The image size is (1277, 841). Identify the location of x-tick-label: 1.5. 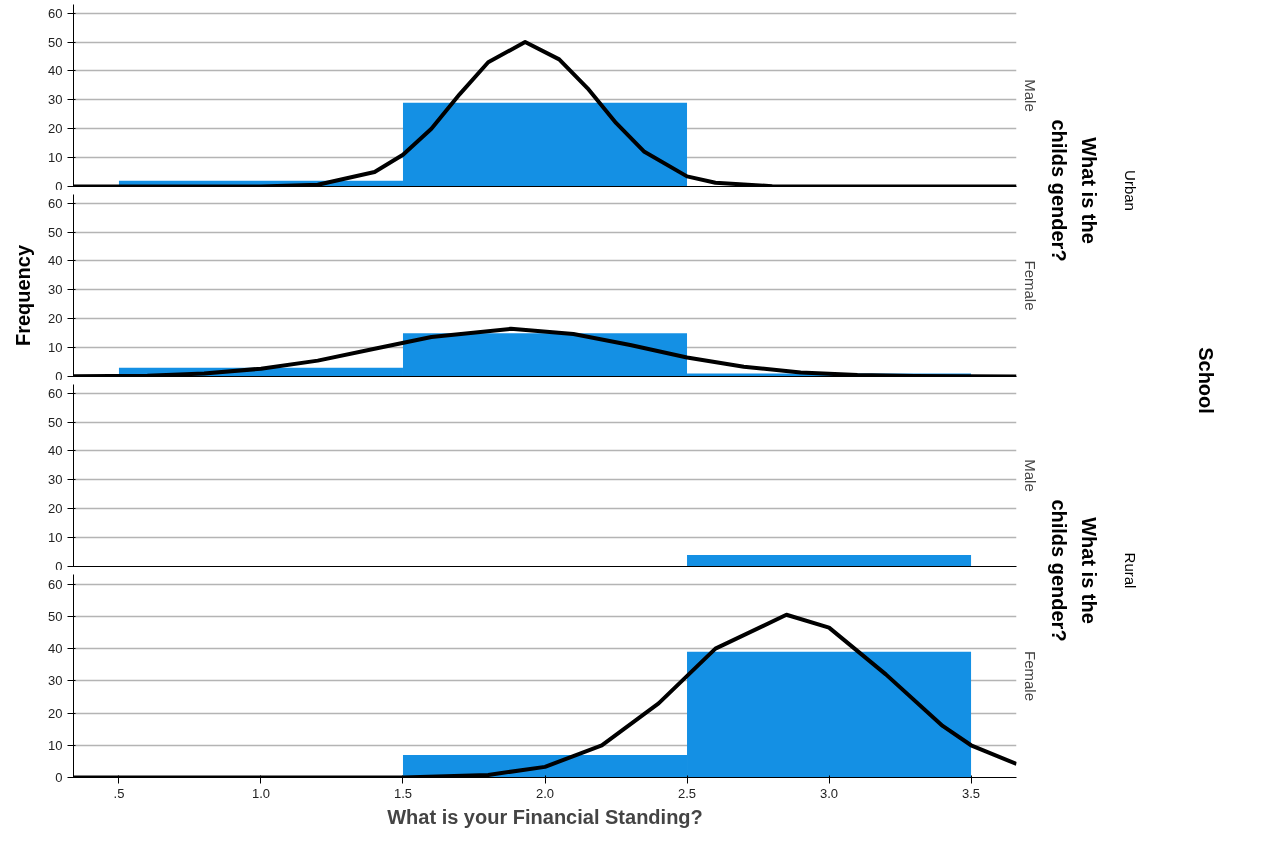
(403, 793).